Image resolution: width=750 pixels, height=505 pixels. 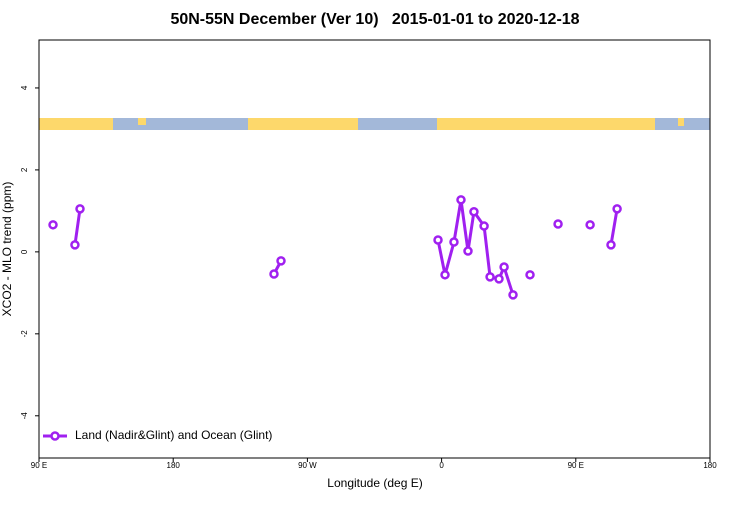 I want to click on x-tick-label: 0, so click(x=441, y=465).